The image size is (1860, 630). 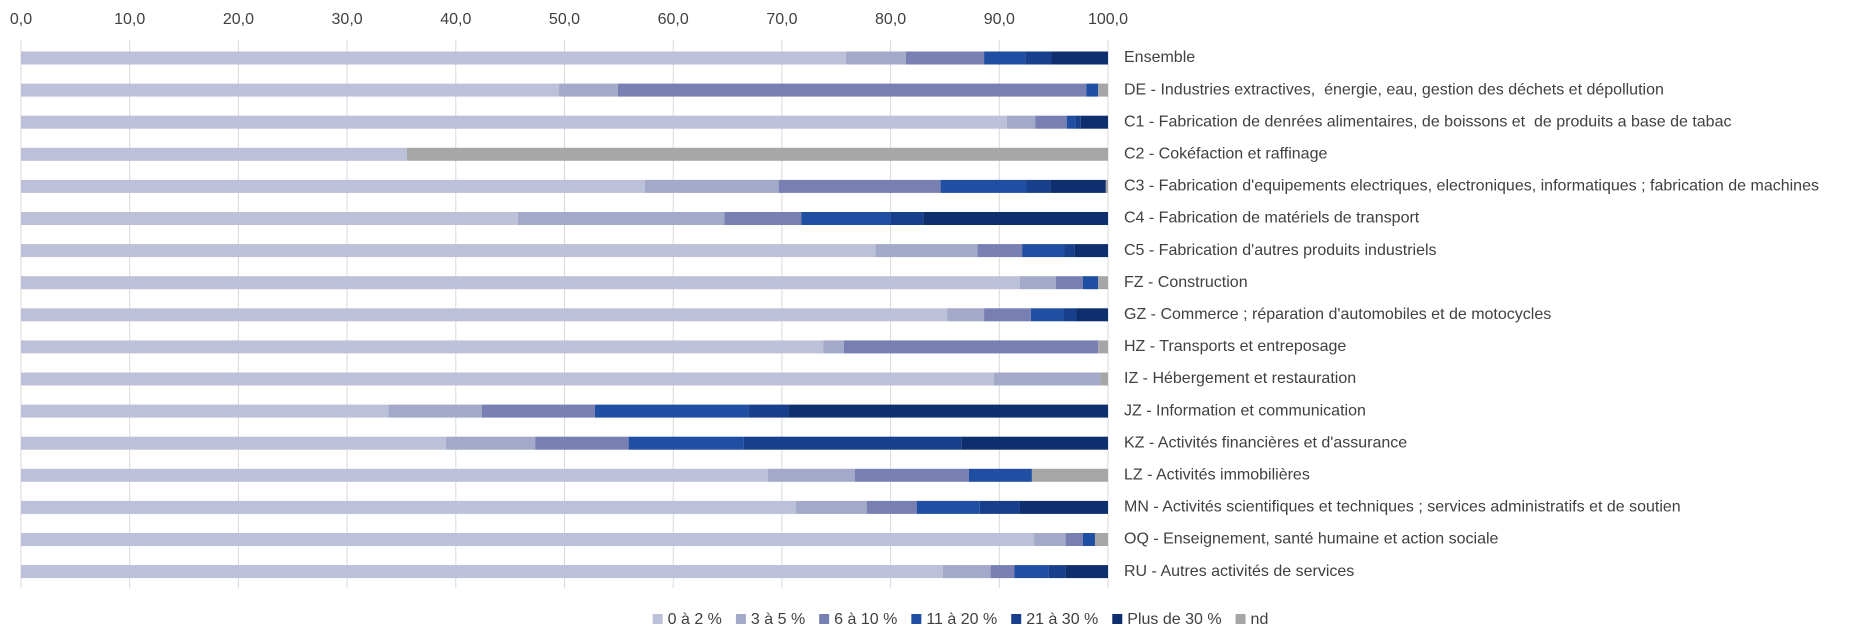 What do you see at coordinates (1186, 282) in the screenshot?
I see `category-label: FZ - Construction` at bounding box center [1186, 282].